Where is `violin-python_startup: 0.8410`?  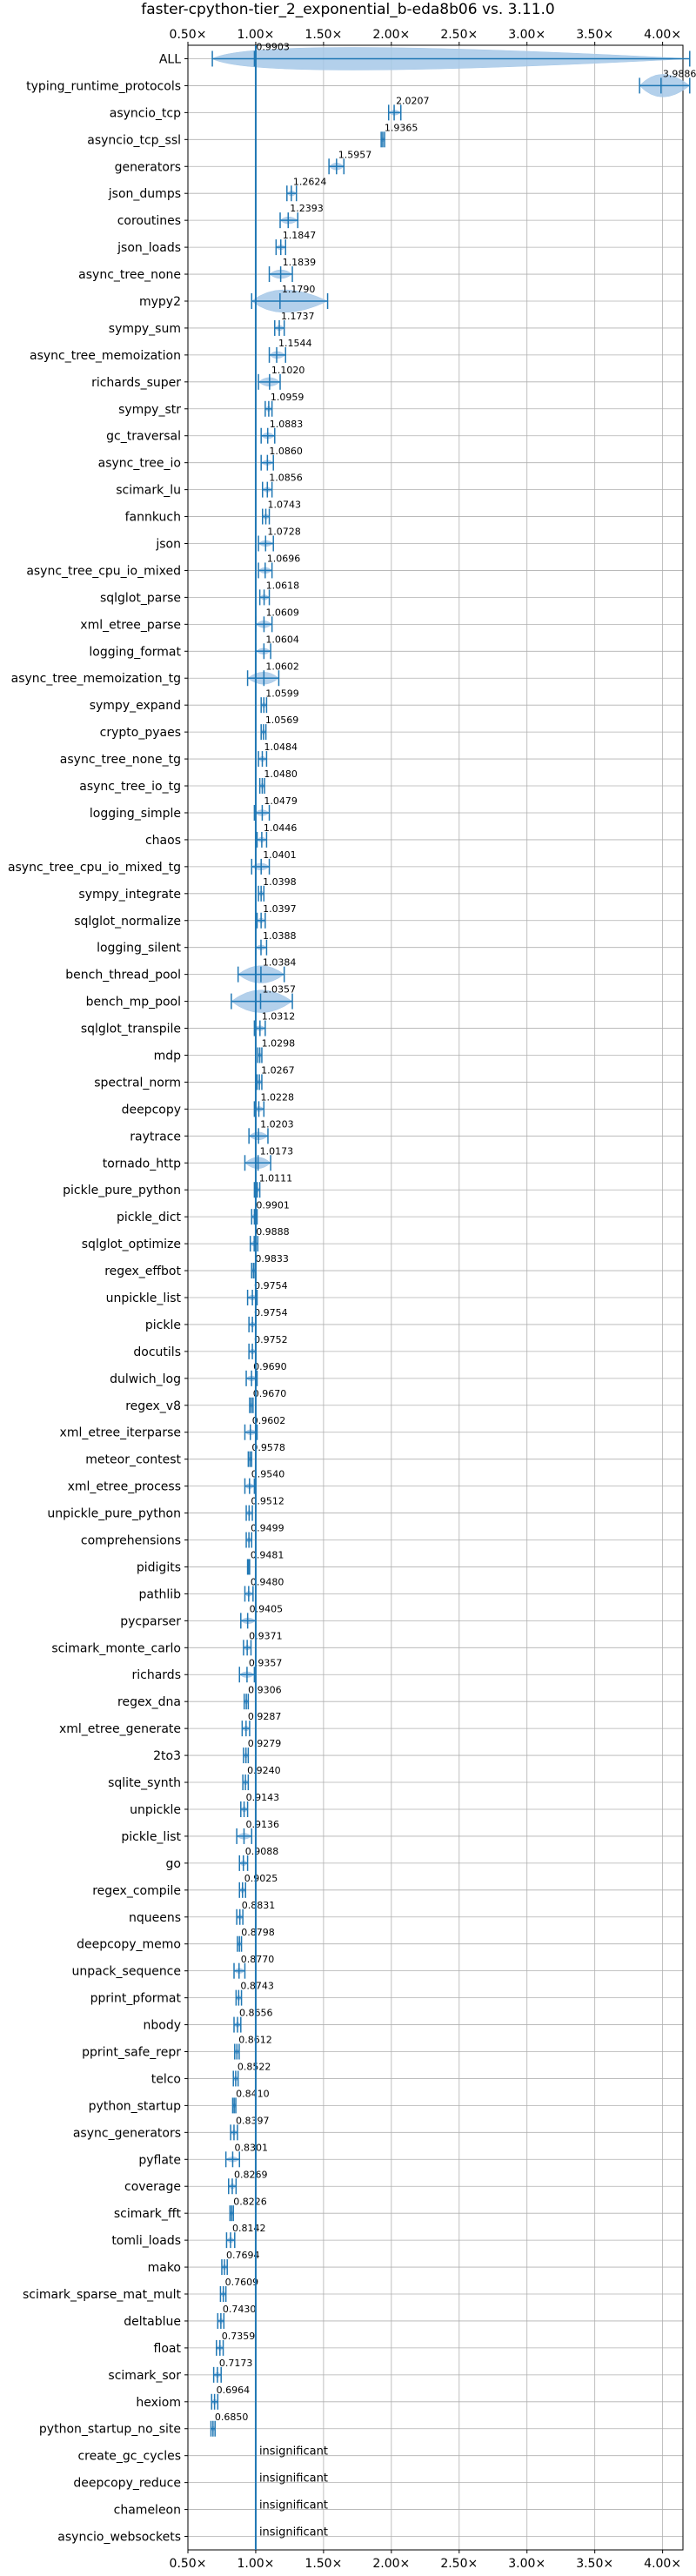 violin-python_startup: 0.8410 is located at coordinates (250, 2101).